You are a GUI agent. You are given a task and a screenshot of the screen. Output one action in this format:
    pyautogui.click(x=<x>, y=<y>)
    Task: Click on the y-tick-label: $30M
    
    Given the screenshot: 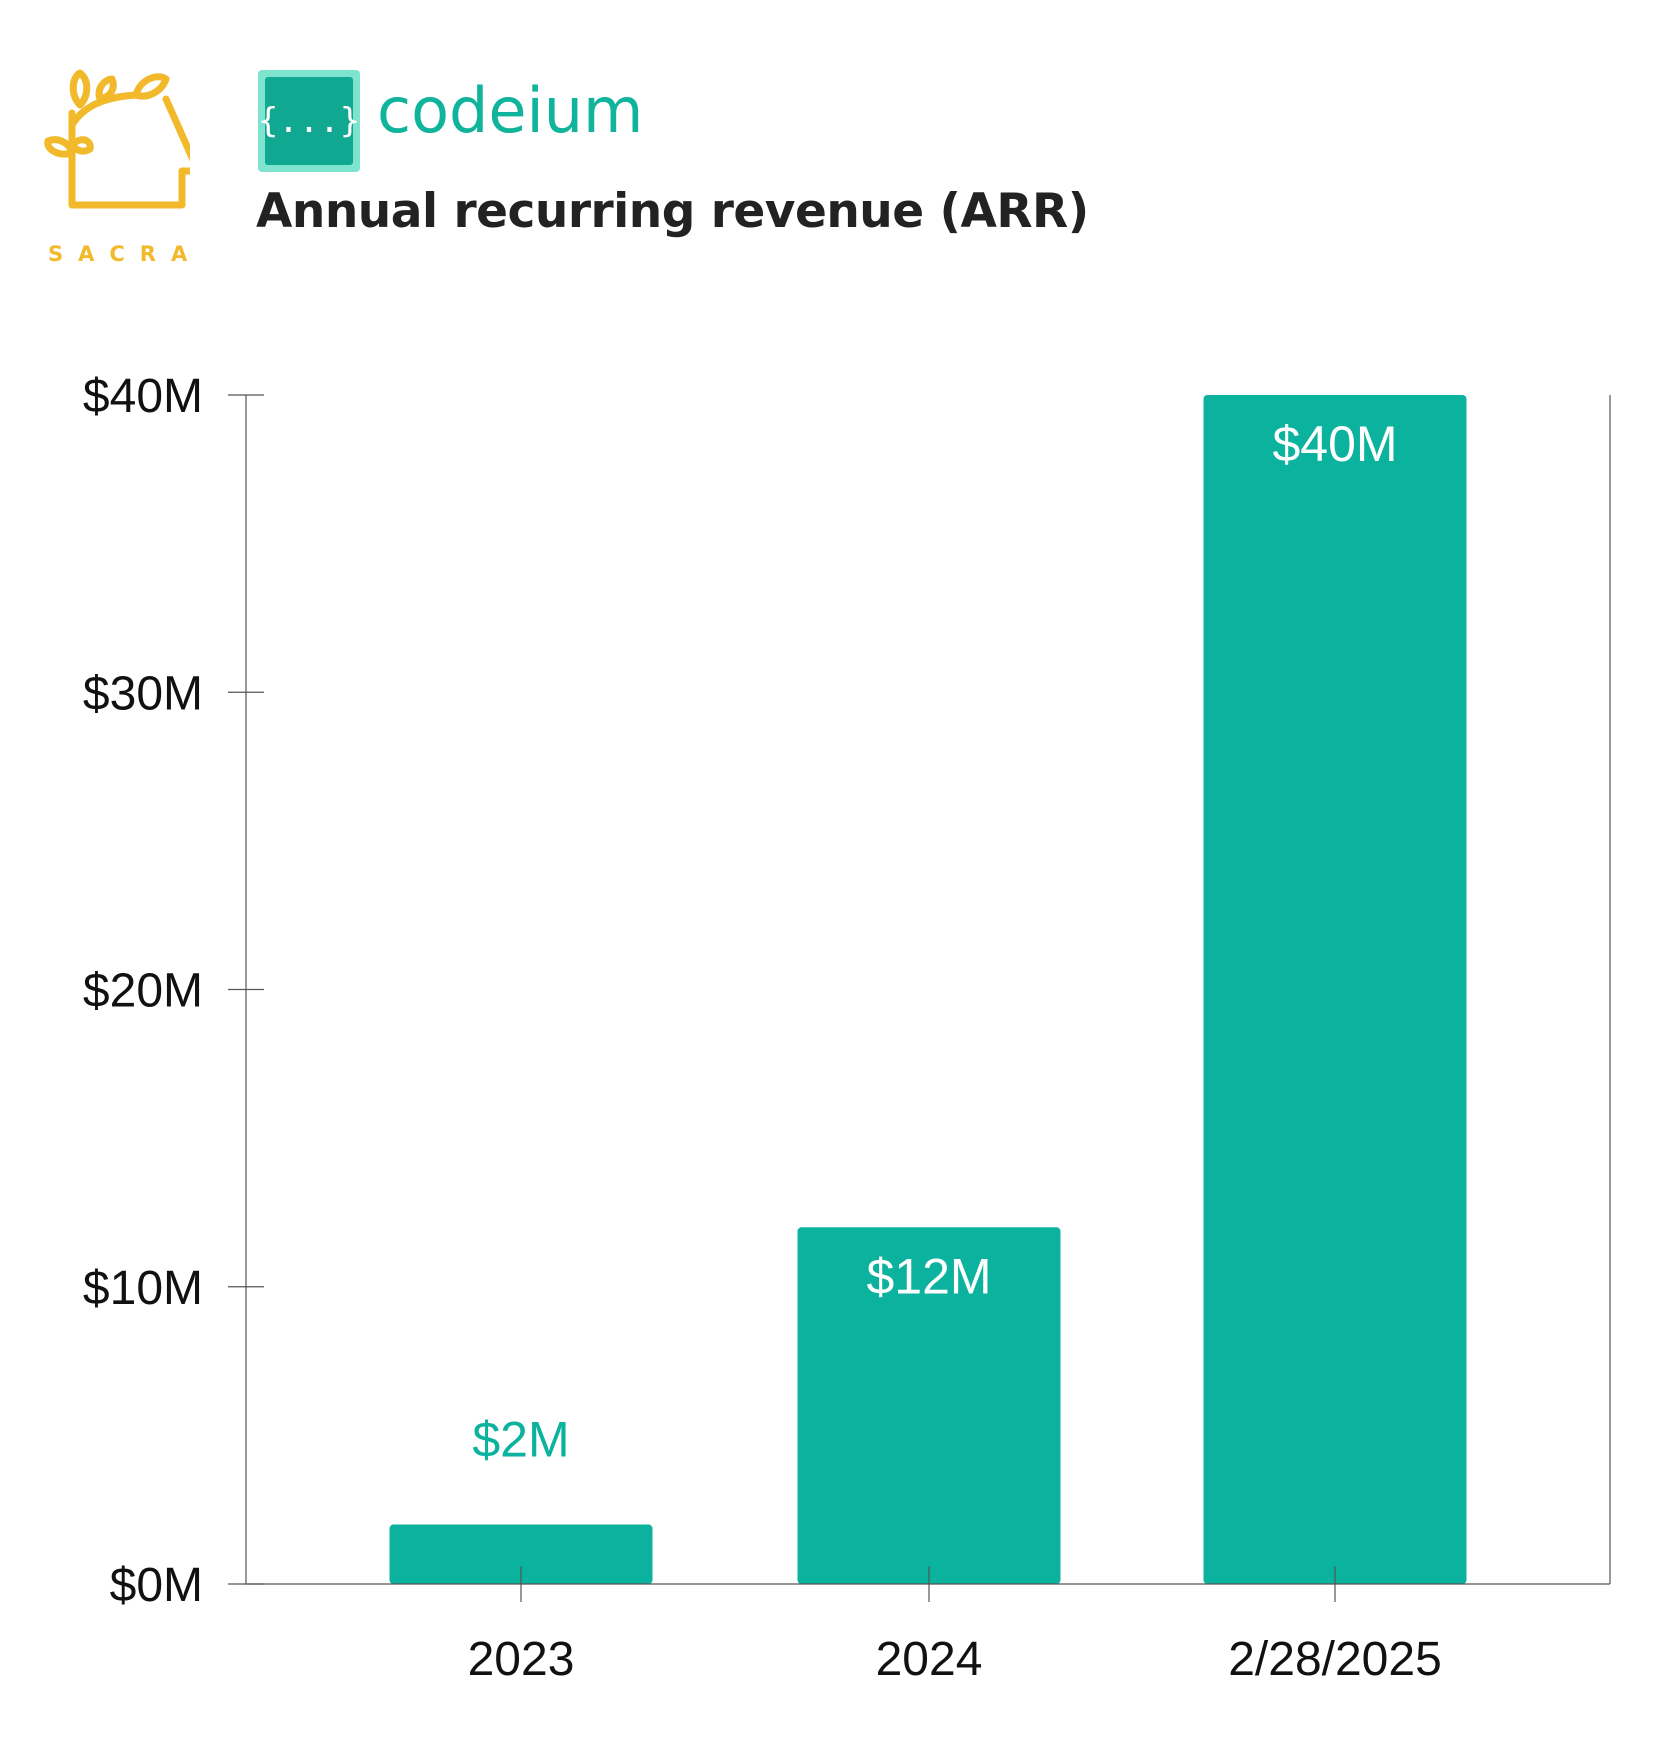 What is the action you would take?
    pyautogui.click(x=143, y=693)
    